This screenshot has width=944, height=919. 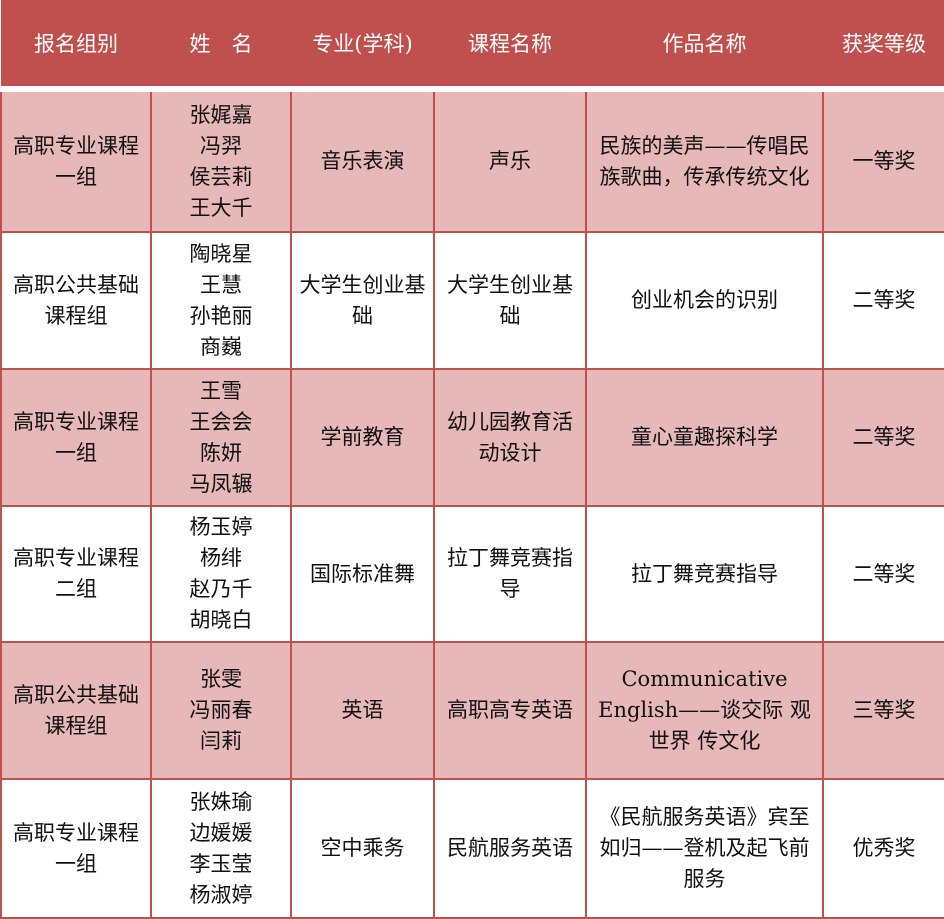 What do you see at coordinates (510, 848) in the screenshot?
I see `cell-course: 民航服务英语` at bounding box center [510, 848].